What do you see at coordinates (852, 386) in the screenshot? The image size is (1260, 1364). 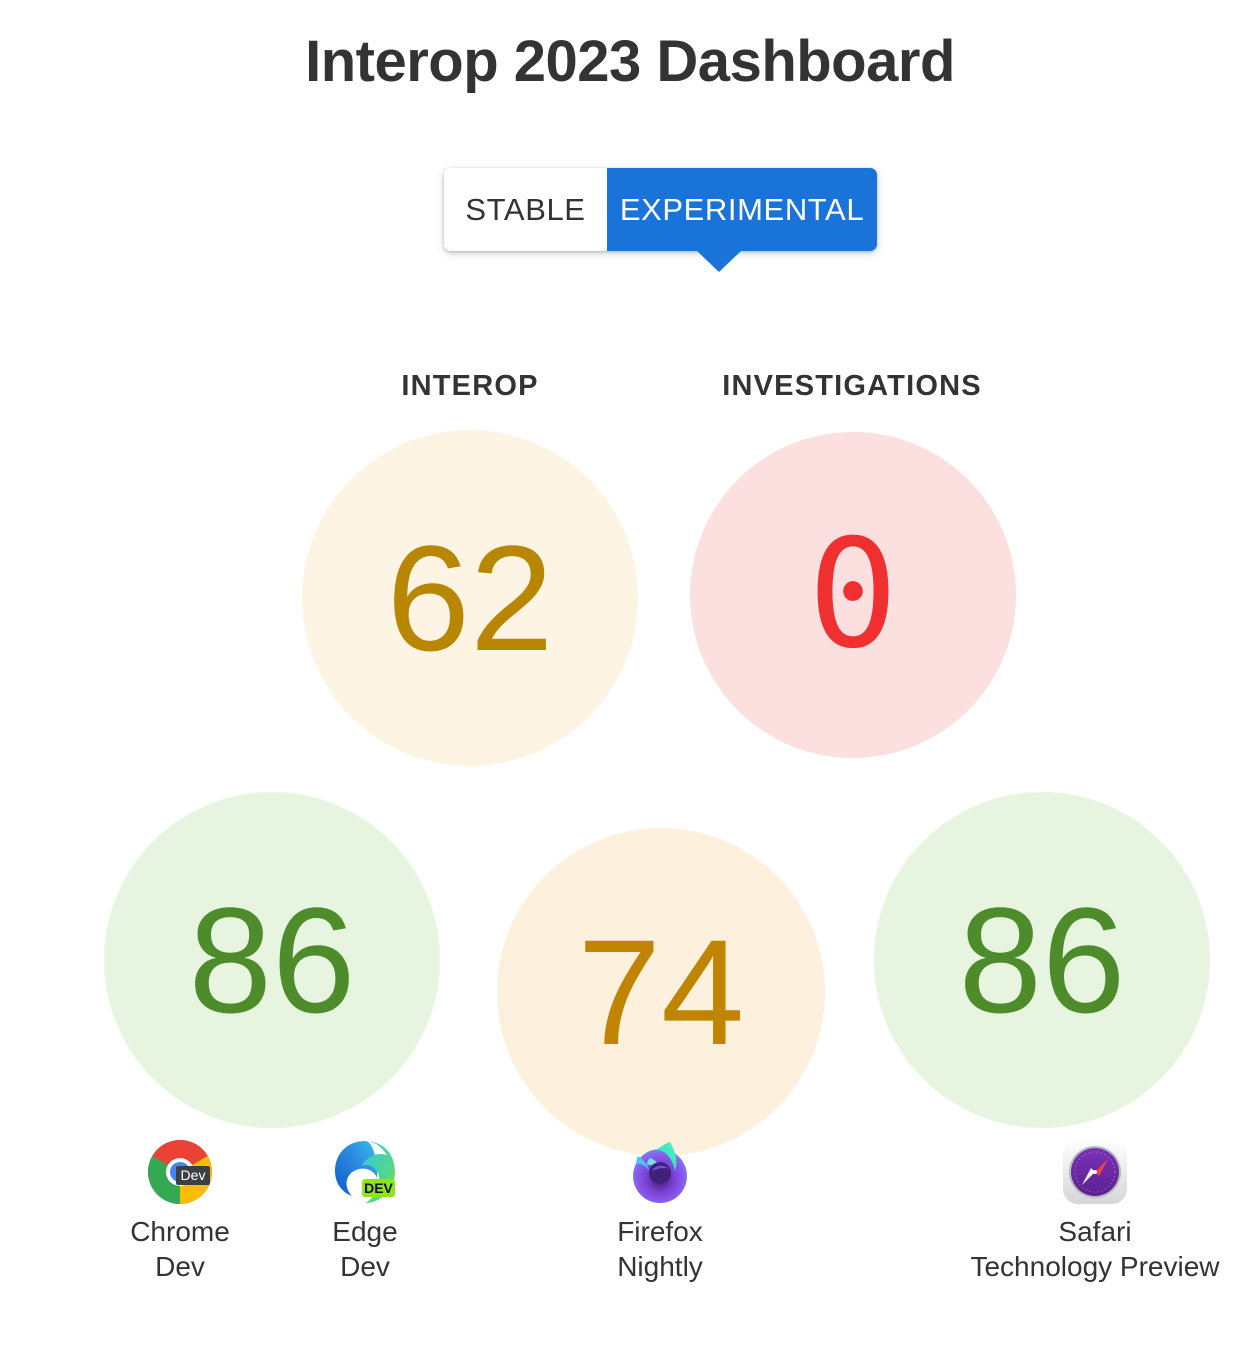 I see `investigations-section-header: INVESTIGATIONS` at bounding box center [852, 386].